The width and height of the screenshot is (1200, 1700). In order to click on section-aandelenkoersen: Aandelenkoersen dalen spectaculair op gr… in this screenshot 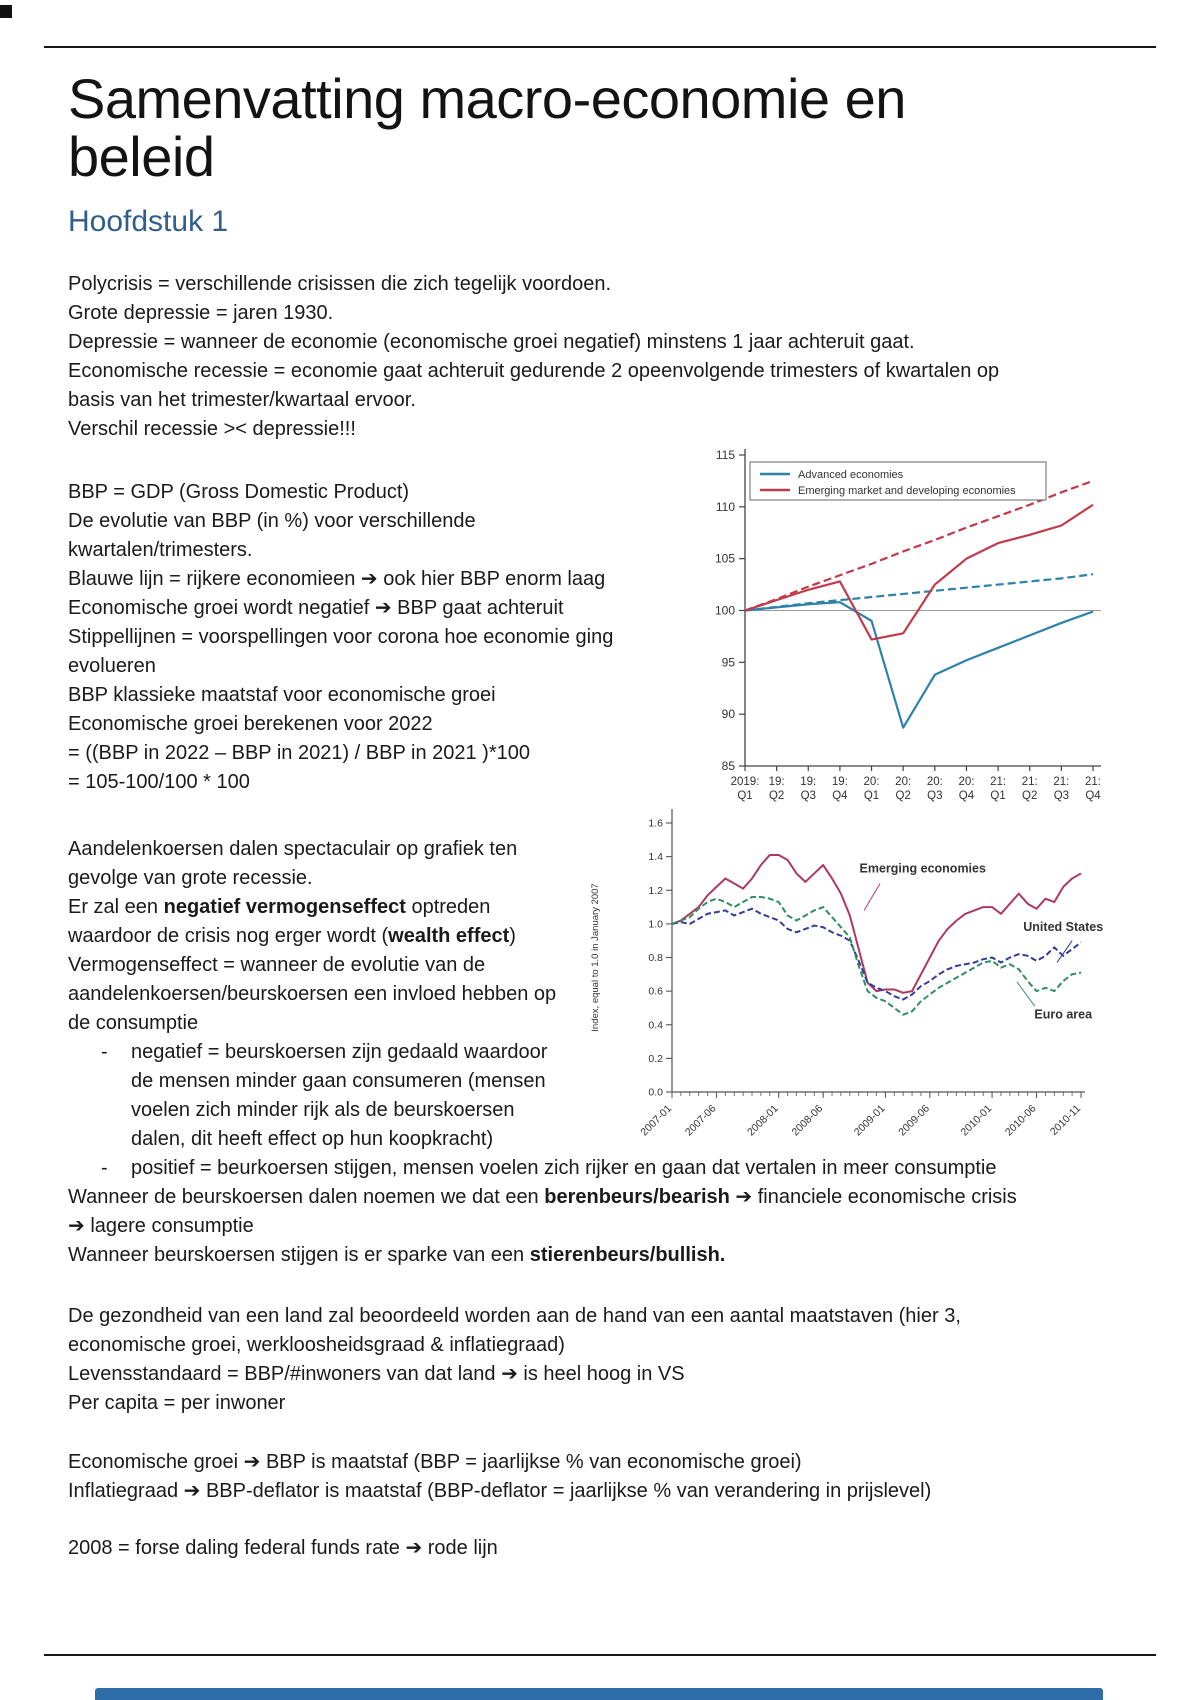, I will do `click(320, 936)`.